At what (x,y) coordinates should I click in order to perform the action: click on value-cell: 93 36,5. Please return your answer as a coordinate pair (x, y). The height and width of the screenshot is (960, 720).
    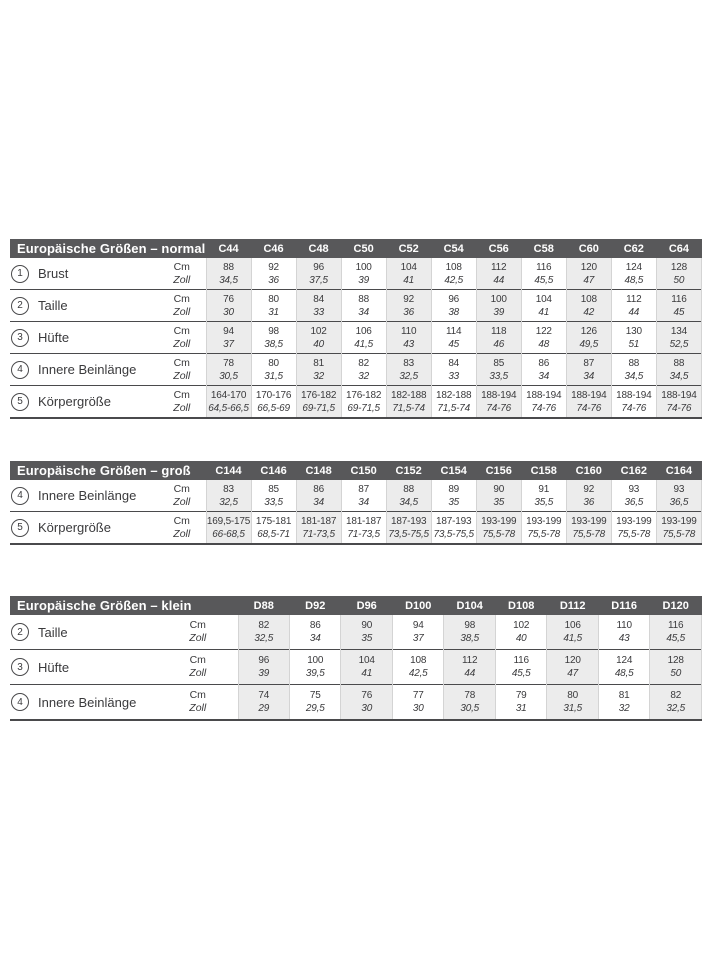
    Looking at the image, I should click on (679, 496).